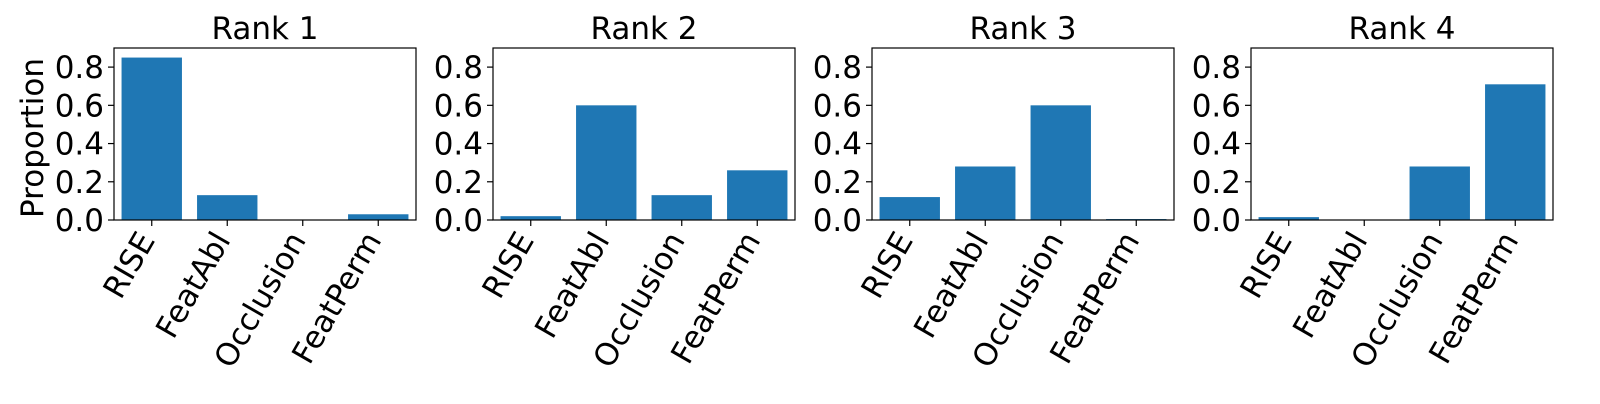 The height and width of the screenshot is (404, 1600). I want to click on y-tick-label-2-3: 0.6, so click(458, 106).